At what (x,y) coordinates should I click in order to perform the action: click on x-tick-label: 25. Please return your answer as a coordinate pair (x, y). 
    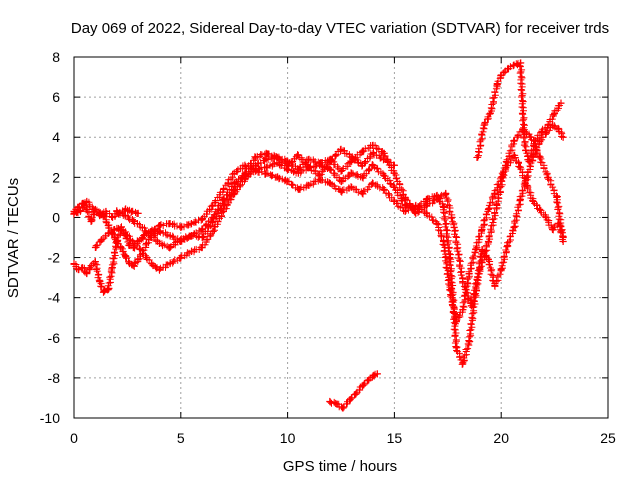
    Looking at the image, I should click on (608, 438).